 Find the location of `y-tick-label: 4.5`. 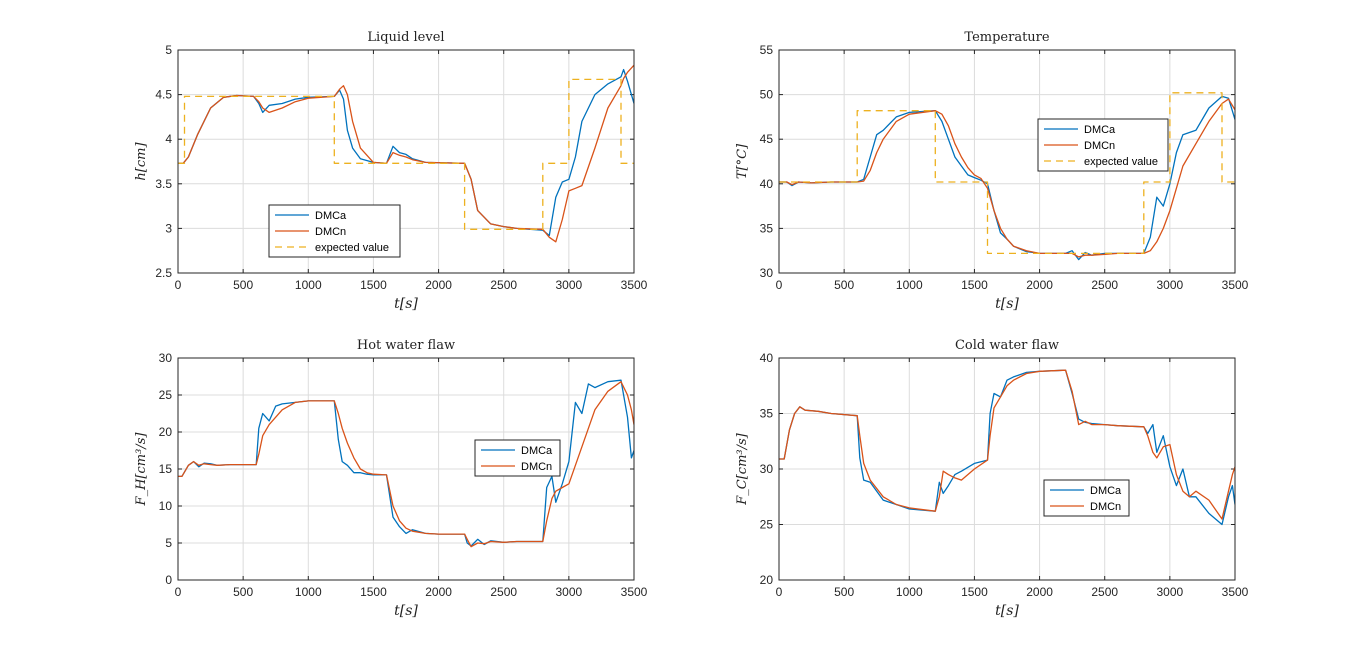

y-tick-label: 4.5 is located at coordinates (163, 95).